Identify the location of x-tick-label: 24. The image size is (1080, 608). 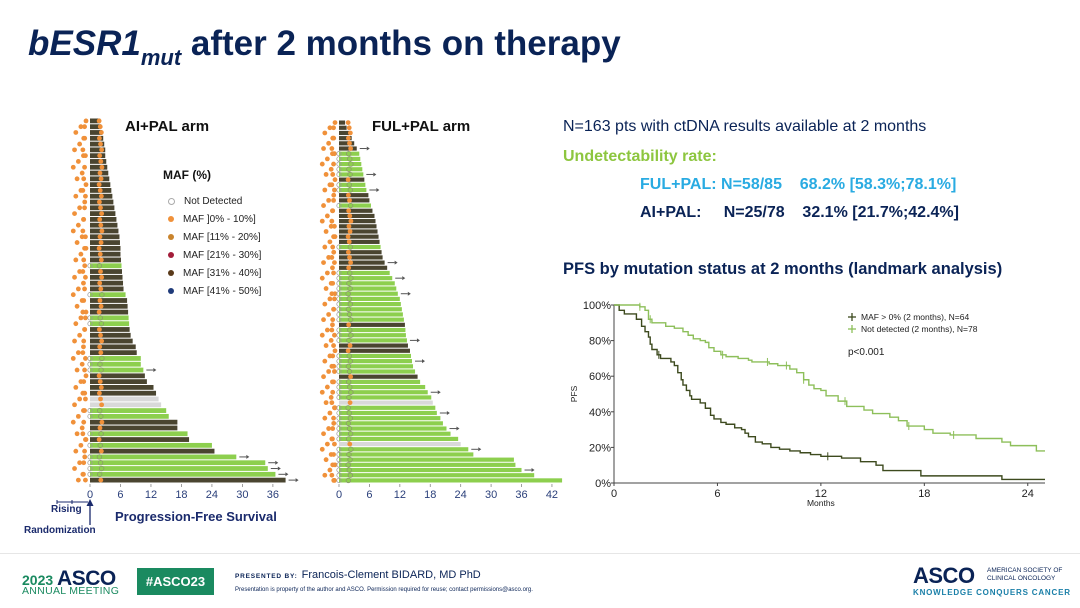
(461, 495).